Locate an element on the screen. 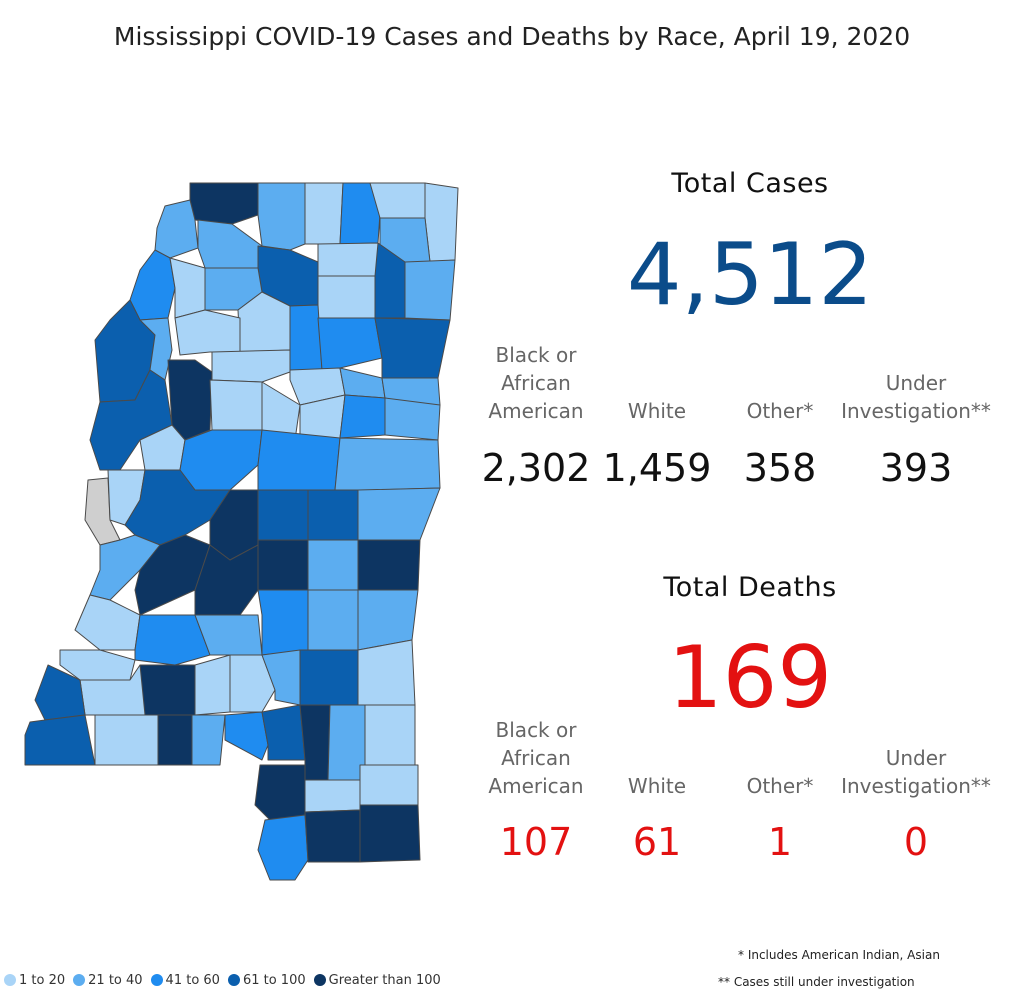 The height and width of the screenshot is (1001, 1024). deaths-category-label: White is located at coordinates (657, 786).